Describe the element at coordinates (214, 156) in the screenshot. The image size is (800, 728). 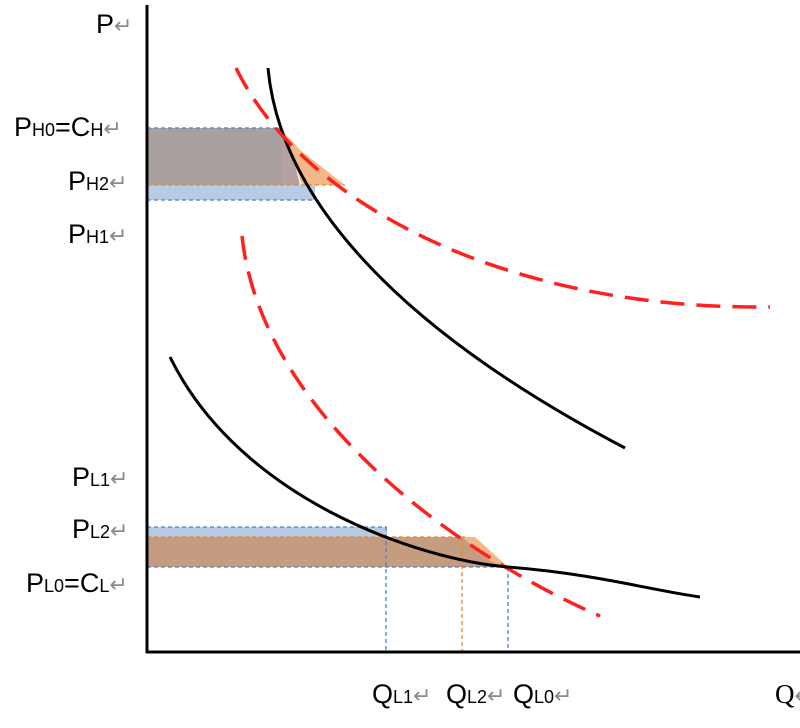
I see `high-gray-area` at that location.